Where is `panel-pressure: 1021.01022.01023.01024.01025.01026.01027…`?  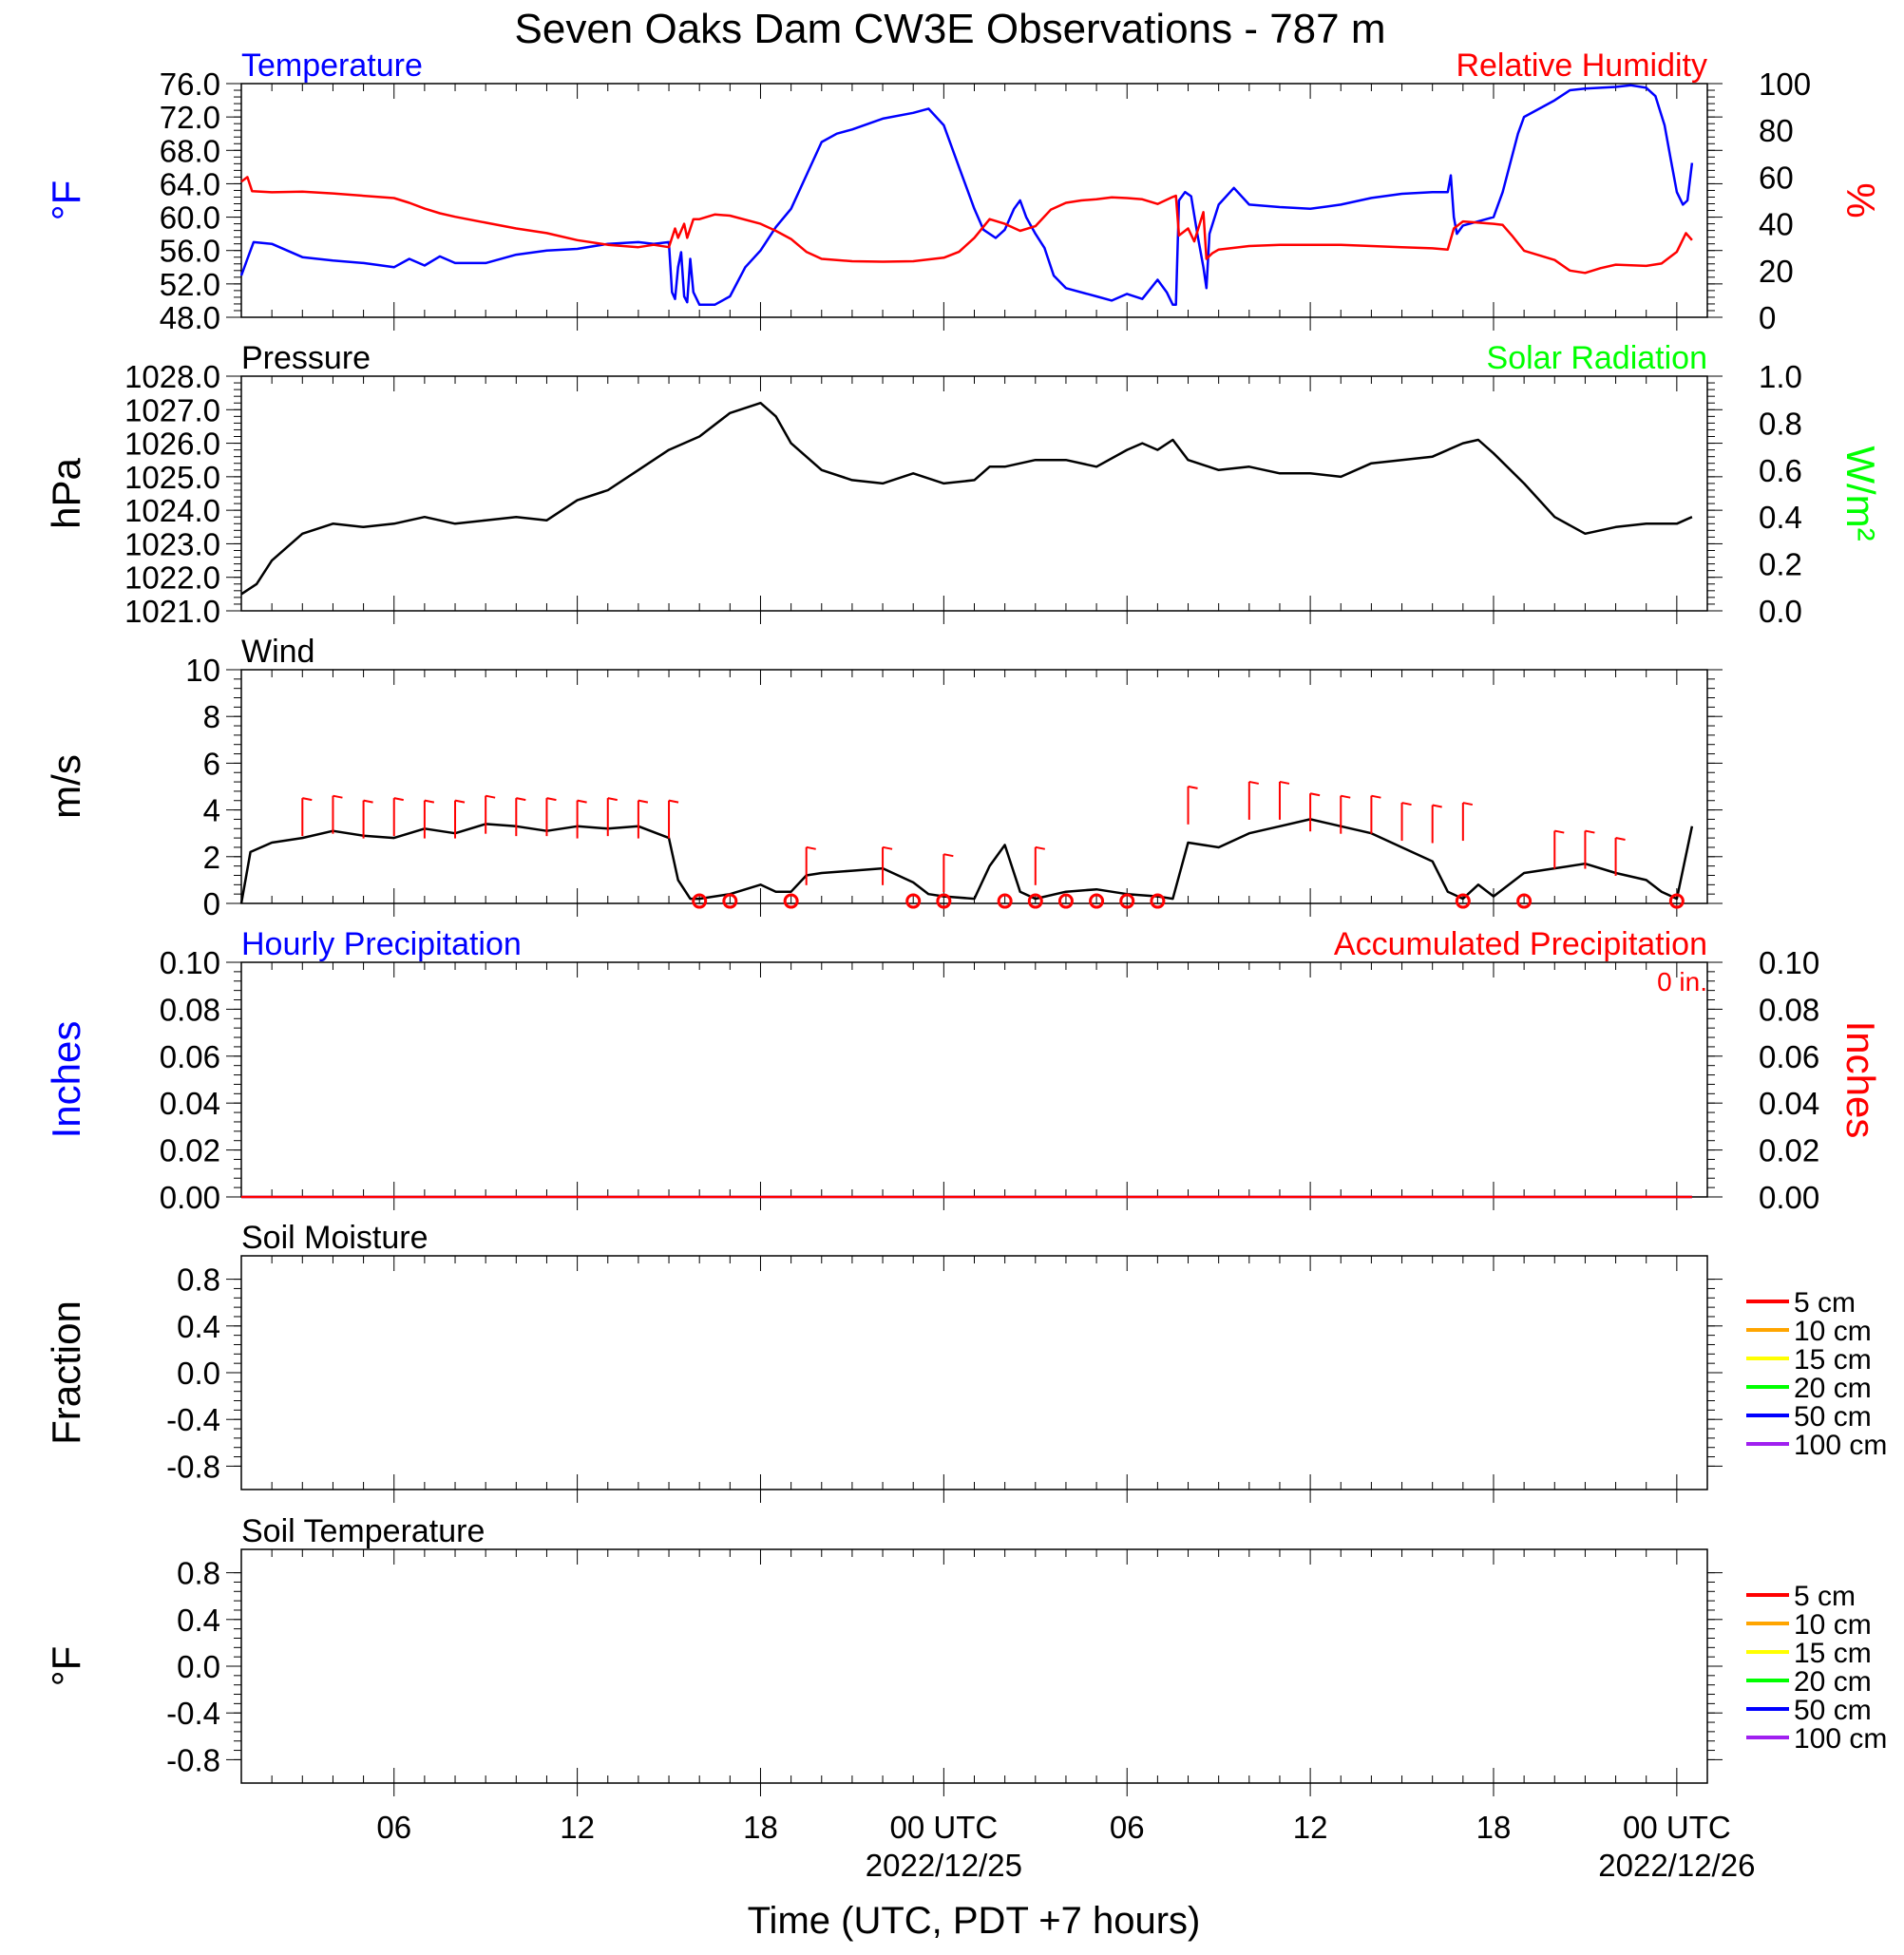 panel-pressure: 1021.01022.01023.01024.01025.01026.01027… is located at coordinates (964, 484).